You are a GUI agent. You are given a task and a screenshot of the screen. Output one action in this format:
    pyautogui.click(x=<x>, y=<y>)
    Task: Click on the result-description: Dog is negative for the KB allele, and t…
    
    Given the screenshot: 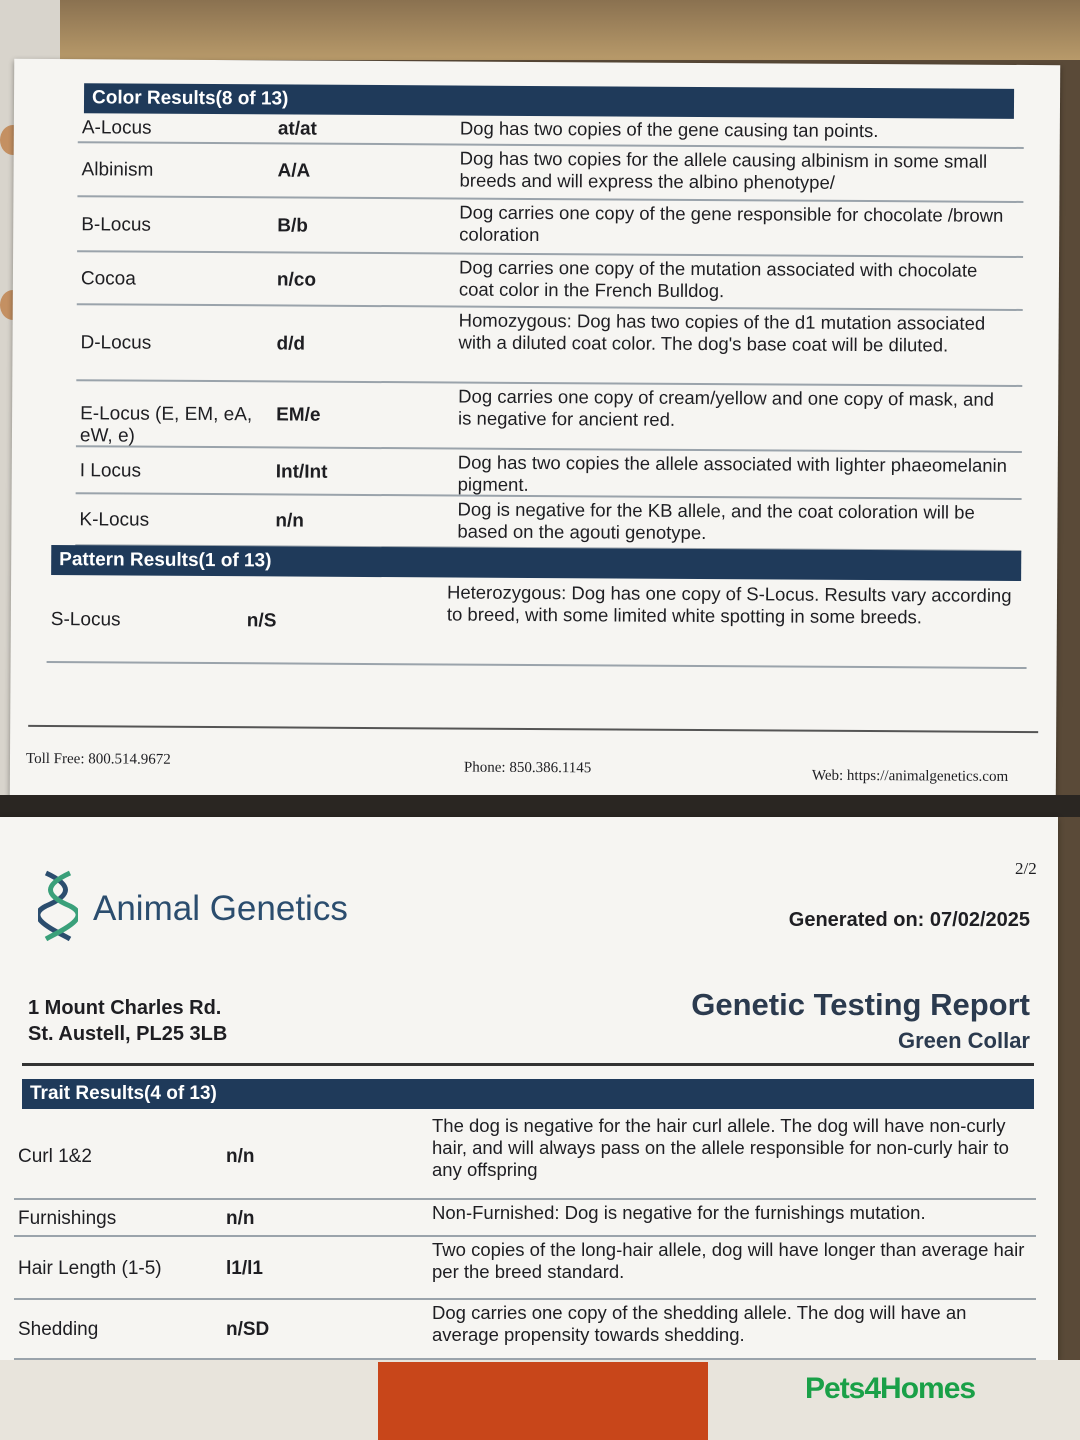 What is the action you would take?
    pyautogui.click(x=716, y=521)
    